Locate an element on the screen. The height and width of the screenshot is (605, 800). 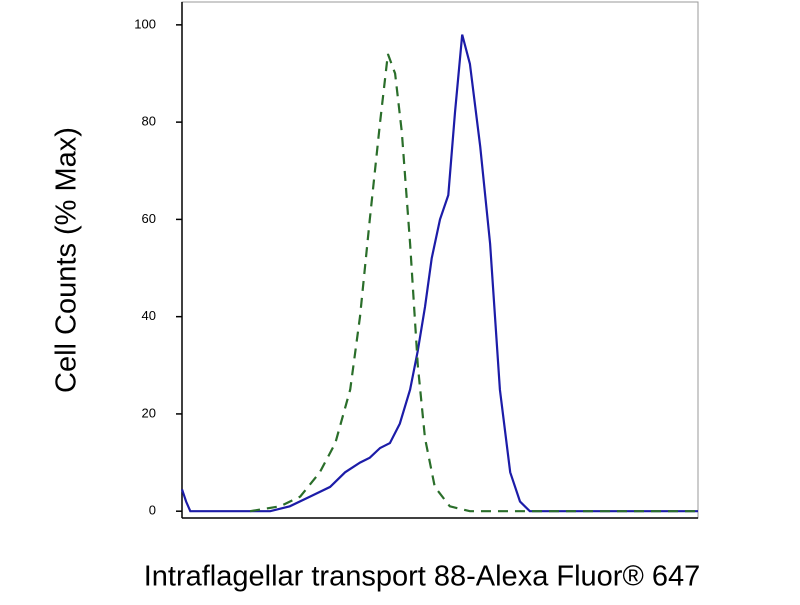
y-tick-label: 100 is located at coordinates (145, 23).